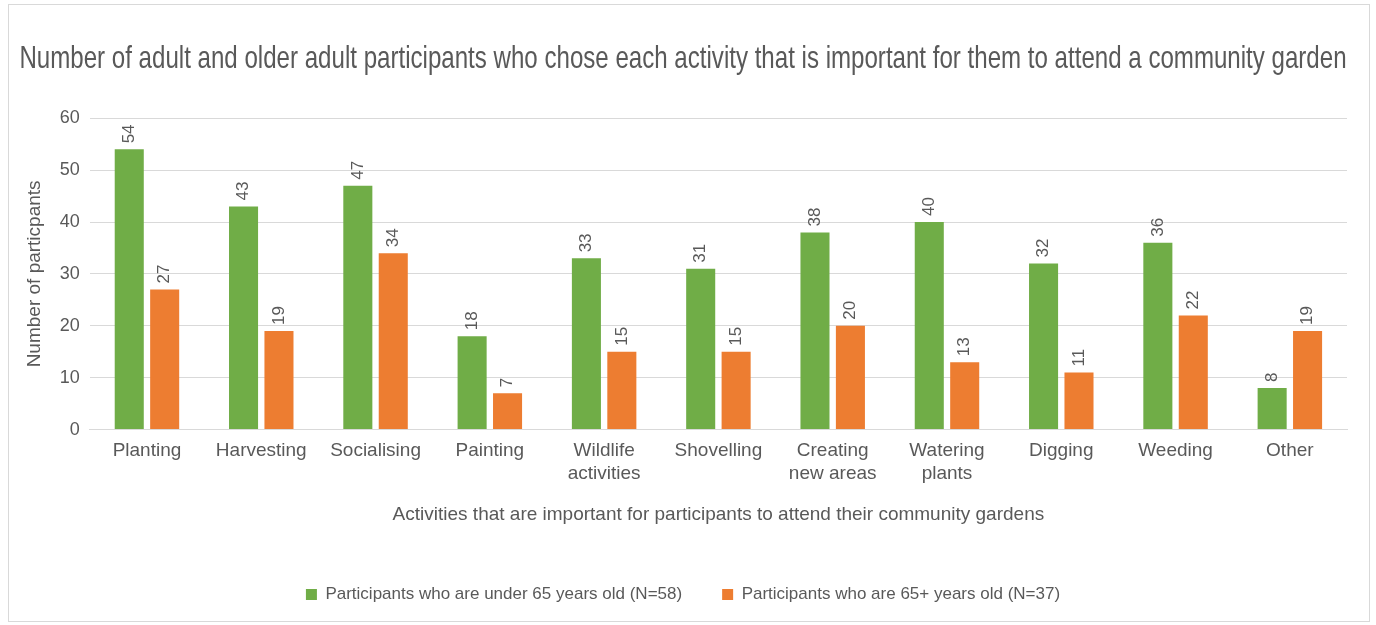 This screenshot has height=625, width=1376. What do you see at coordinates (683, 57) in the screenshot?
I see `chart-title: Number of adult and older adult participants who chose each activity that is important for them to attend a community garden` at bounding box center [683, 57].